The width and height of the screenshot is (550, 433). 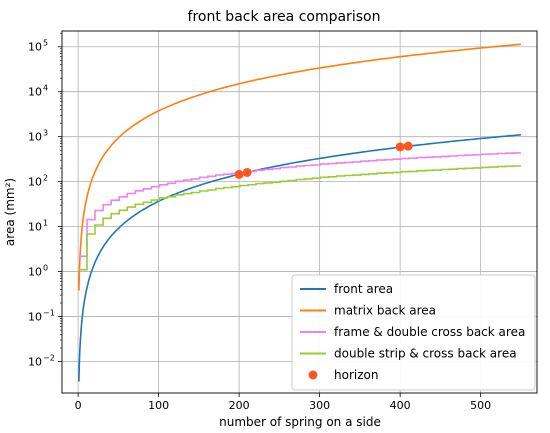 I want to click on legend-label-0: front area, so click(x=363, y=289).